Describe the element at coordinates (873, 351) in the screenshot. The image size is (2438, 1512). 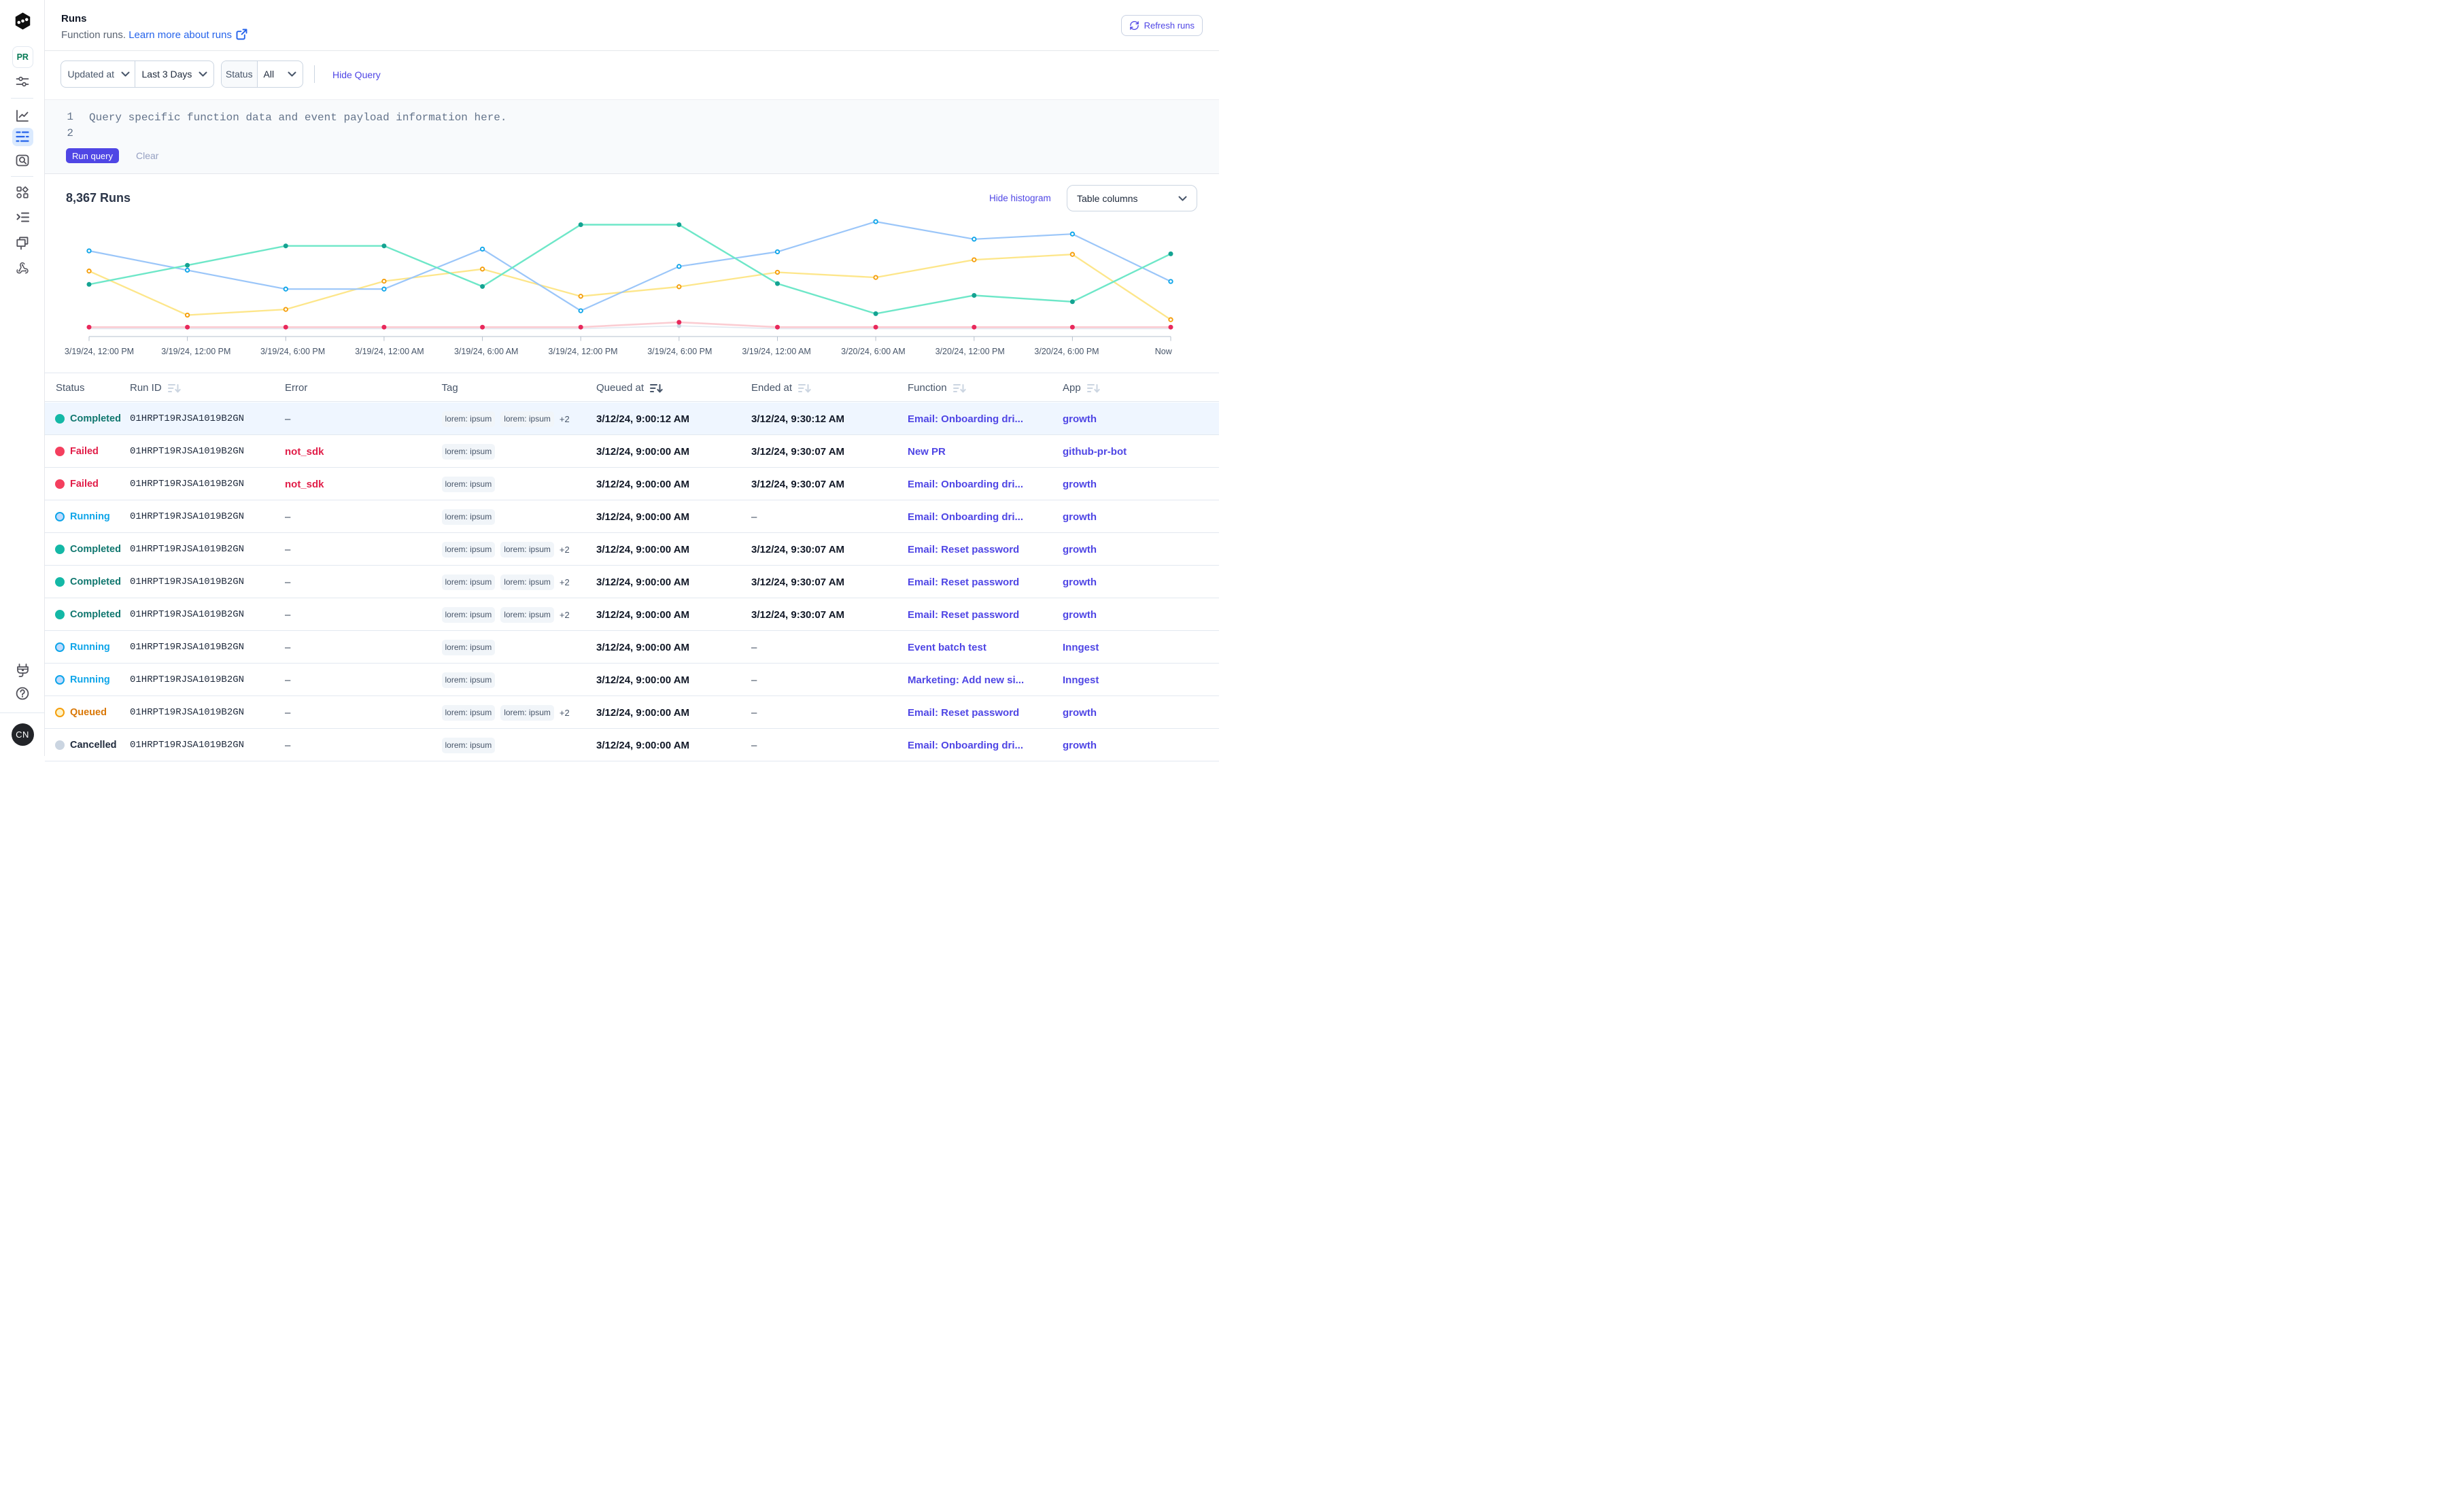
I see `svg-text: 3/20/24, 6:00 AM` at that location.